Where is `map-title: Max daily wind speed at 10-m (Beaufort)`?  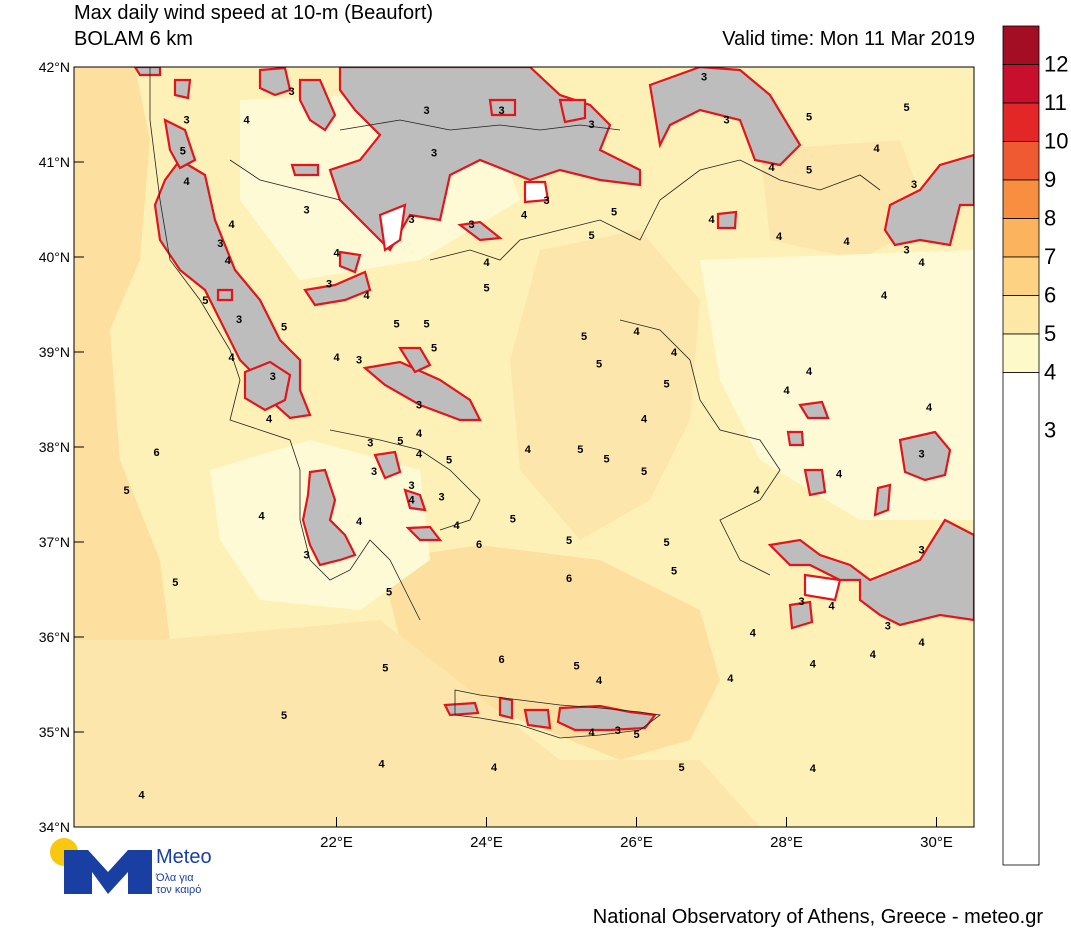 map-title: Max daily wind speed at 10-m (Beaufort) is located at coordinates (254, 13).